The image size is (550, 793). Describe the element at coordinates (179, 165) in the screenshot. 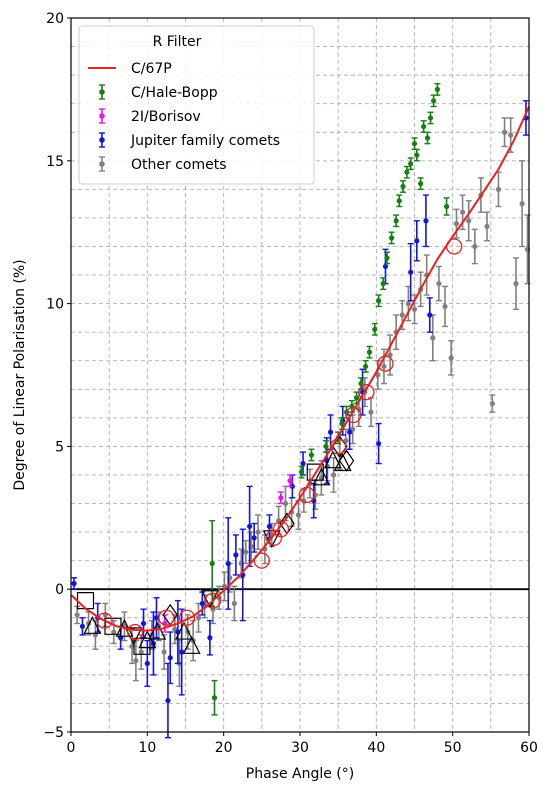

I see `legend-label: Other comets` at that location.